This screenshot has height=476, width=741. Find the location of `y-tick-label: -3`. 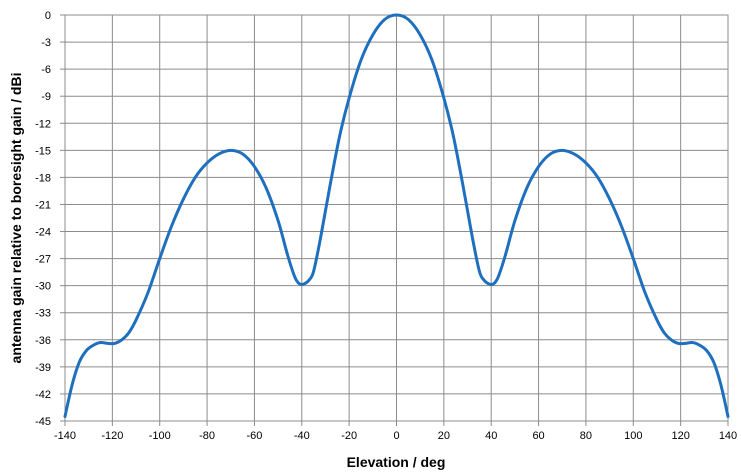

y-tick-label: -3 is located at coordinates (46, 43).